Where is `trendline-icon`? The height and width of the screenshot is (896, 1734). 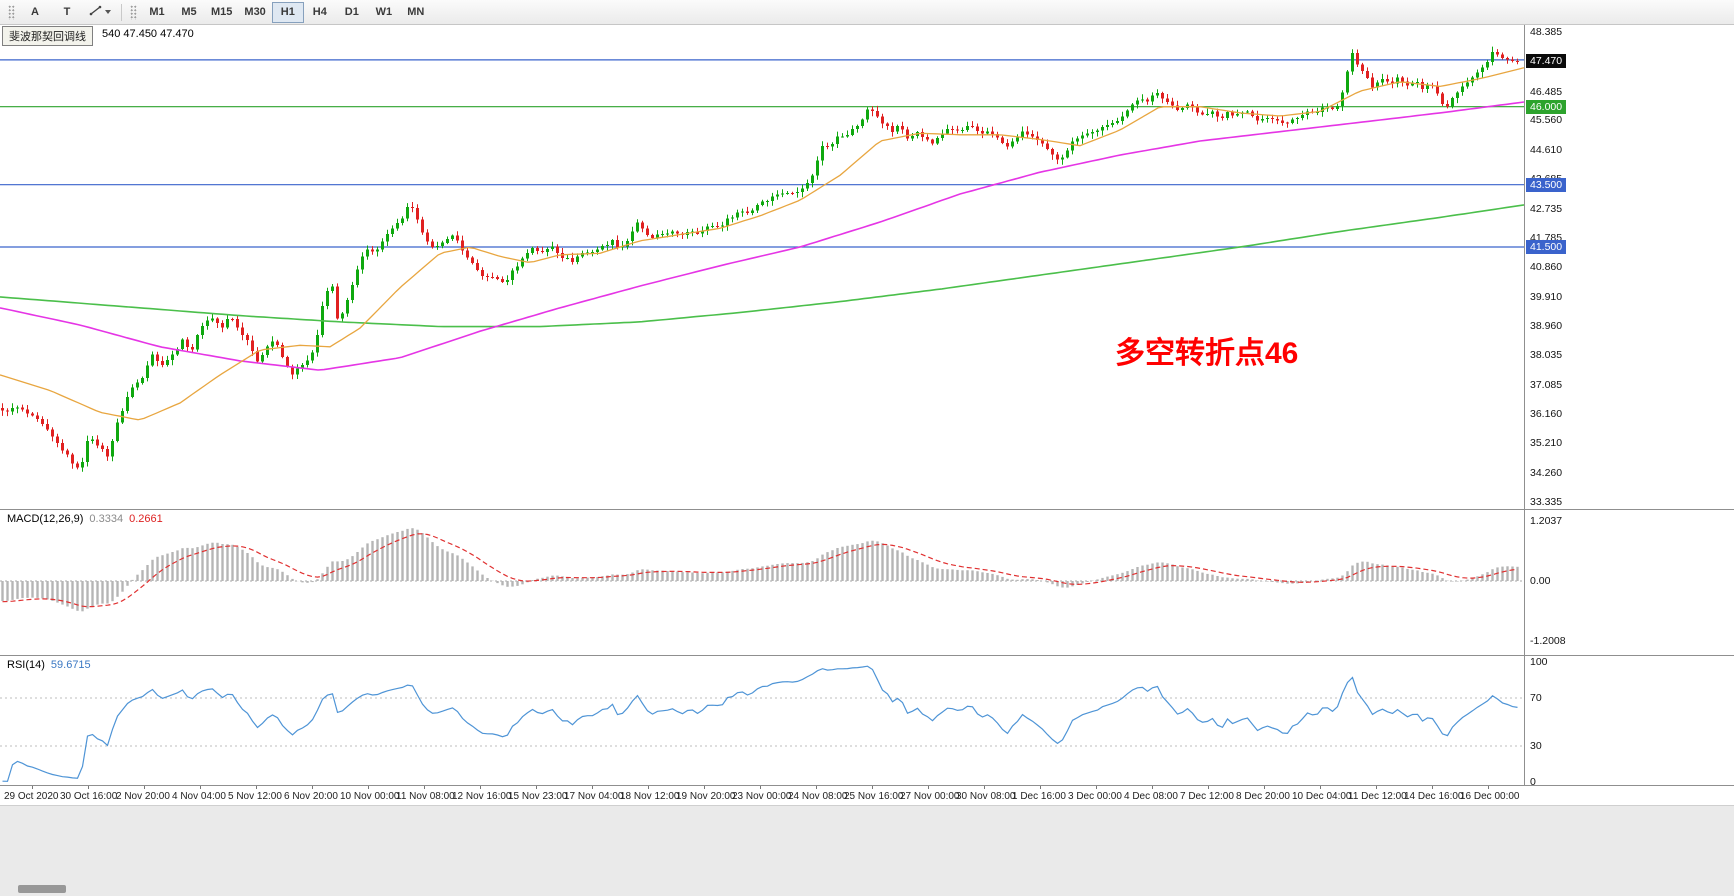
trendline-icon is located at coordinates (95, 12).